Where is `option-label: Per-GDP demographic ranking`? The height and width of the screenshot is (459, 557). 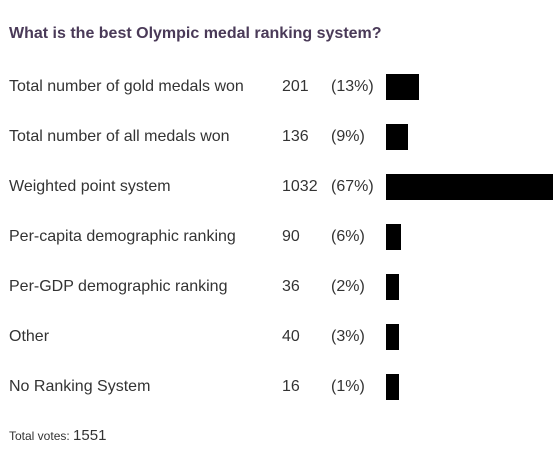
option-label: Per-GDP demographic ranking is located at coordinates (118, 286).